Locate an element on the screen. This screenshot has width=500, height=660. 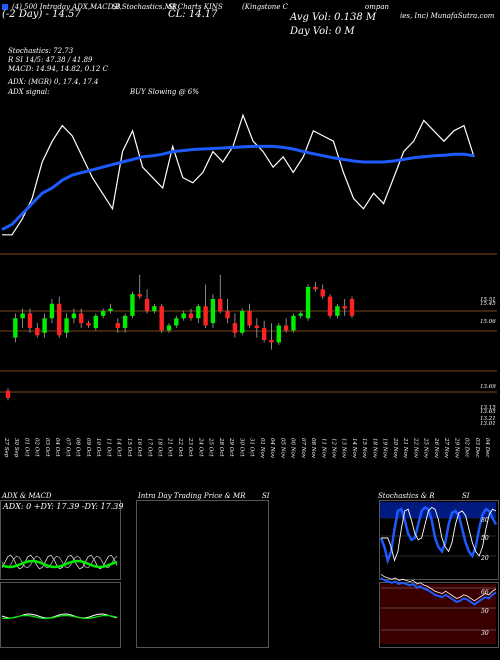
date-label: 07 Oct is located at coordinates (67, 447).